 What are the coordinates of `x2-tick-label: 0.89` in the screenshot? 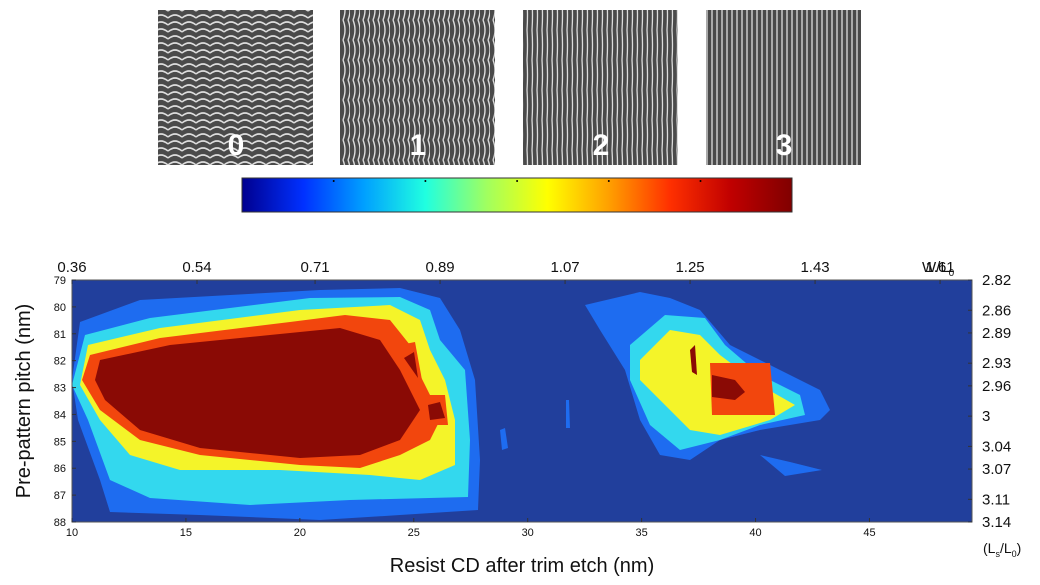 It's located at (439, 267).